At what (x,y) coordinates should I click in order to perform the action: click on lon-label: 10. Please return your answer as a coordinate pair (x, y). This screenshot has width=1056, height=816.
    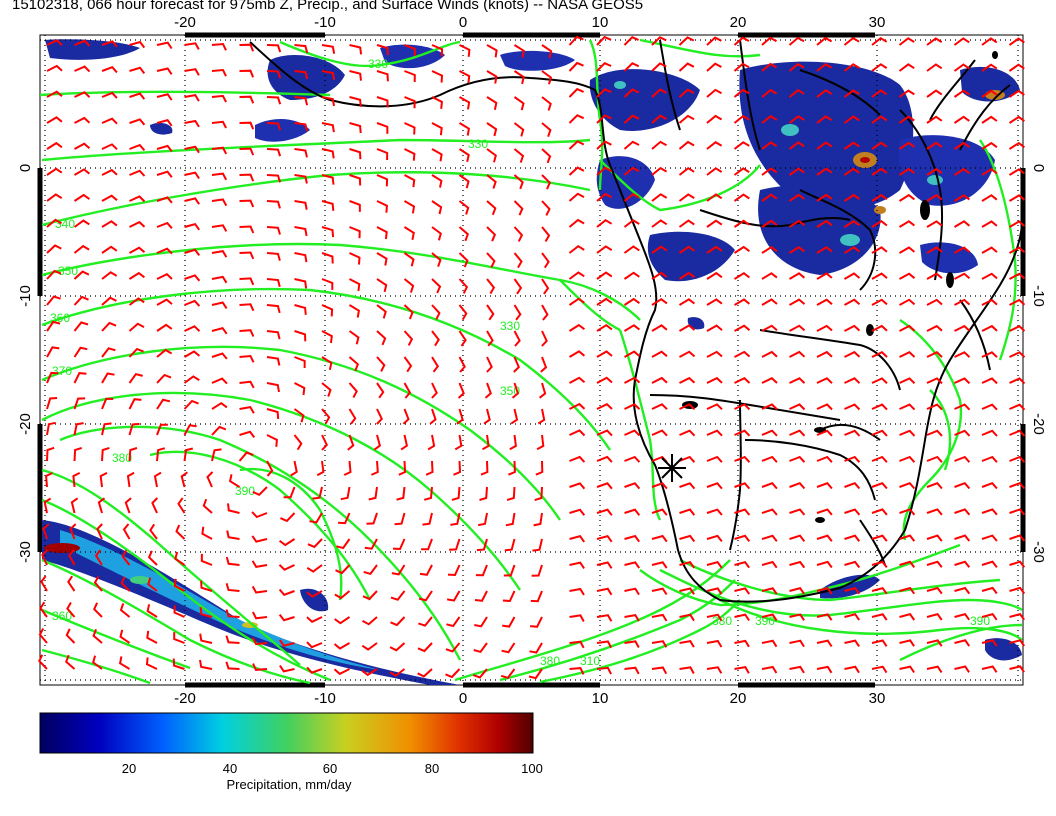
    Looking at the image, I should click on (600, 22).